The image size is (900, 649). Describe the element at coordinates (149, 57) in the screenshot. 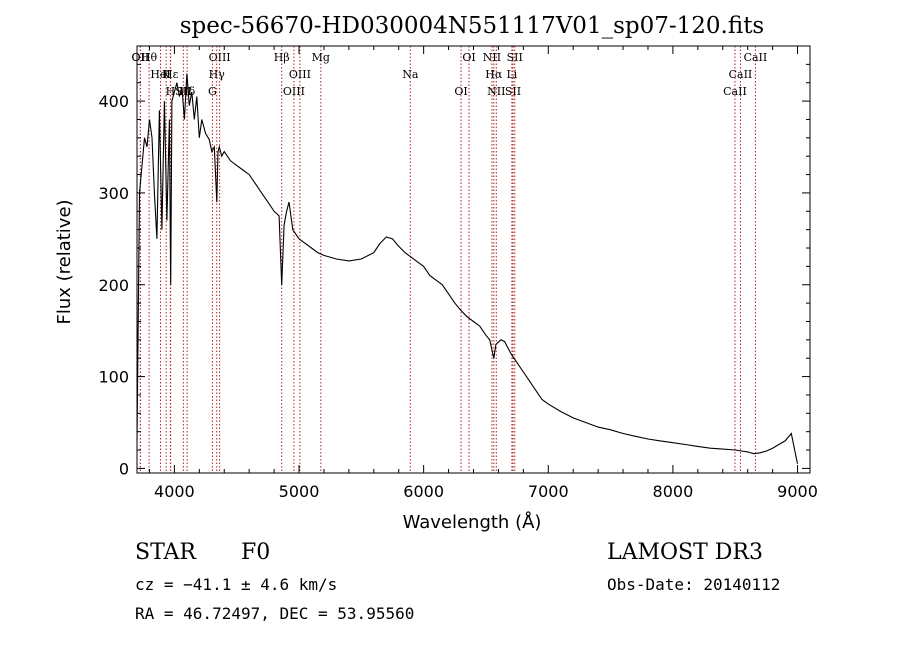

I see `line-label: Hθ` at that location.